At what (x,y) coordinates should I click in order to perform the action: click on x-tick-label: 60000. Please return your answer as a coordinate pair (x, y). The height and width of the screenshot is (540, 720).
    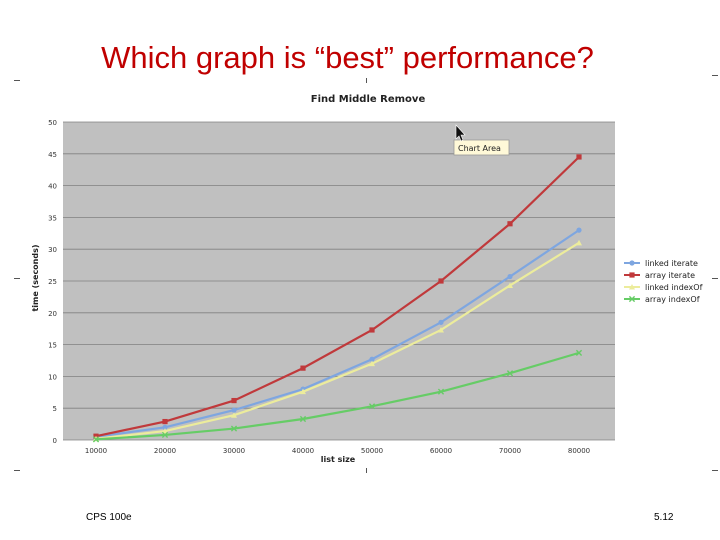
    Looking at the image, I should click on (441, 451).